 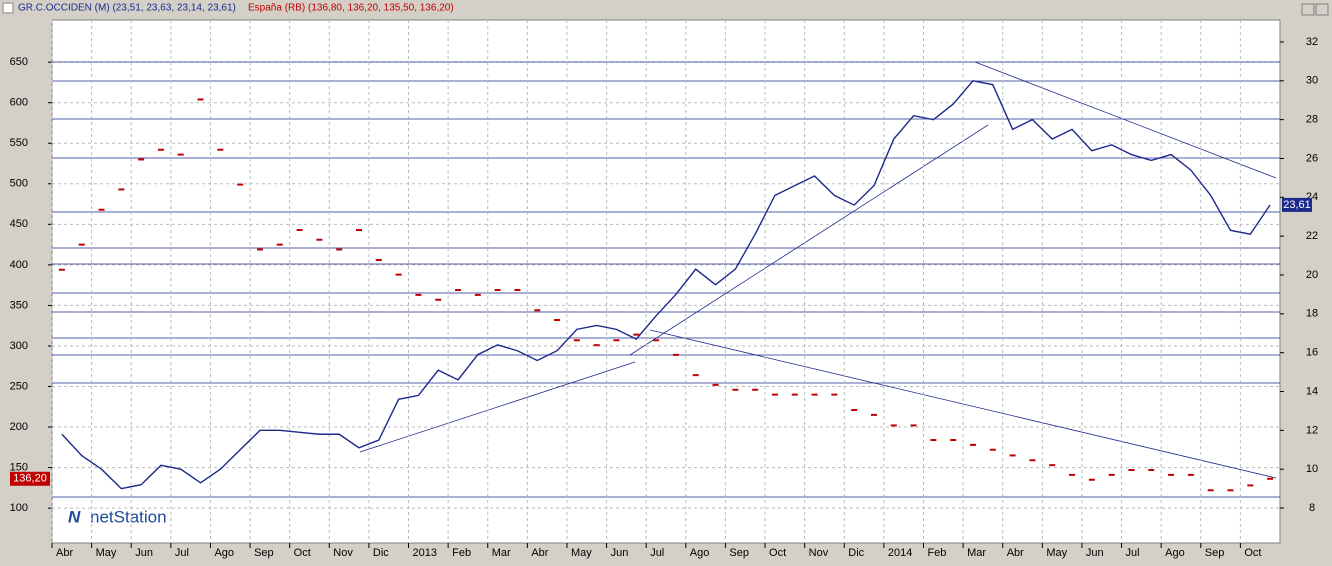 I want to click on last-value-box, so click(x=30, y=478).